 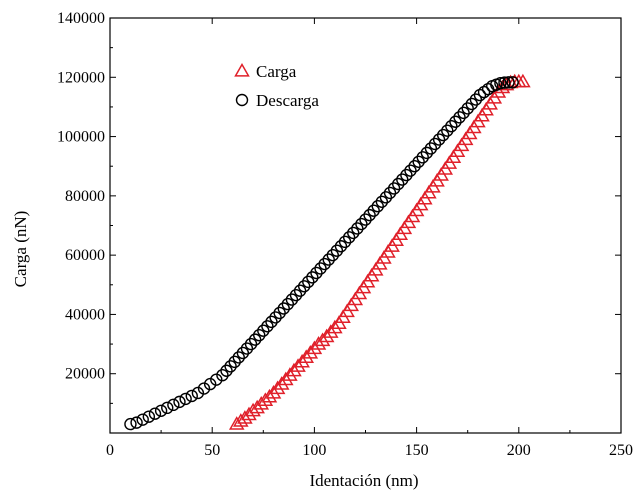 What do you see at coordinates (363, 480) in the screenshot?
I see `x-axis-label: Identación (nm)` at bounding box center [363, 480].